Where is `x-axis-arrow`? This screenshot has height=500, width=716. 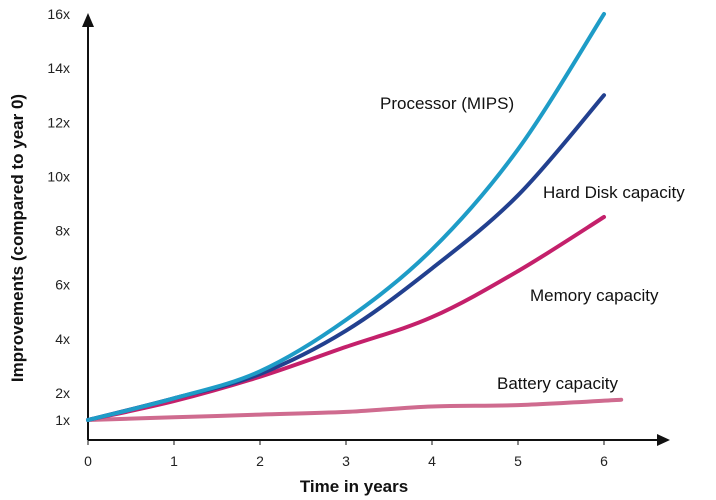 x-axis-arrow is located at coordinates (663, 440).